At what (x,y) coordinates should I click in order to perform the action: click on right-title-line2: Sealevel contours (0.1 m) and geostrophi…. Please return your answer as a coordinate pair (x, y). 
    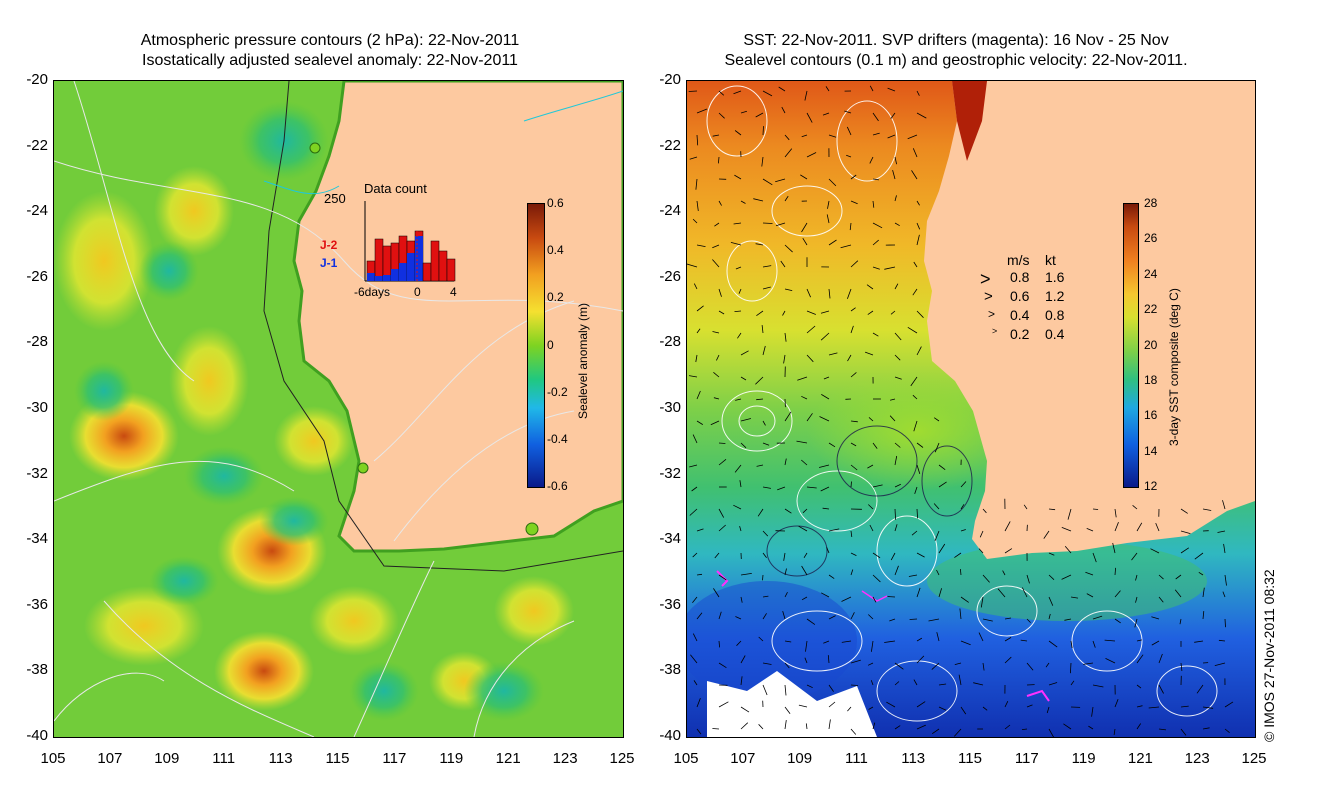
    Looking at the image, I should click on (956, 60).